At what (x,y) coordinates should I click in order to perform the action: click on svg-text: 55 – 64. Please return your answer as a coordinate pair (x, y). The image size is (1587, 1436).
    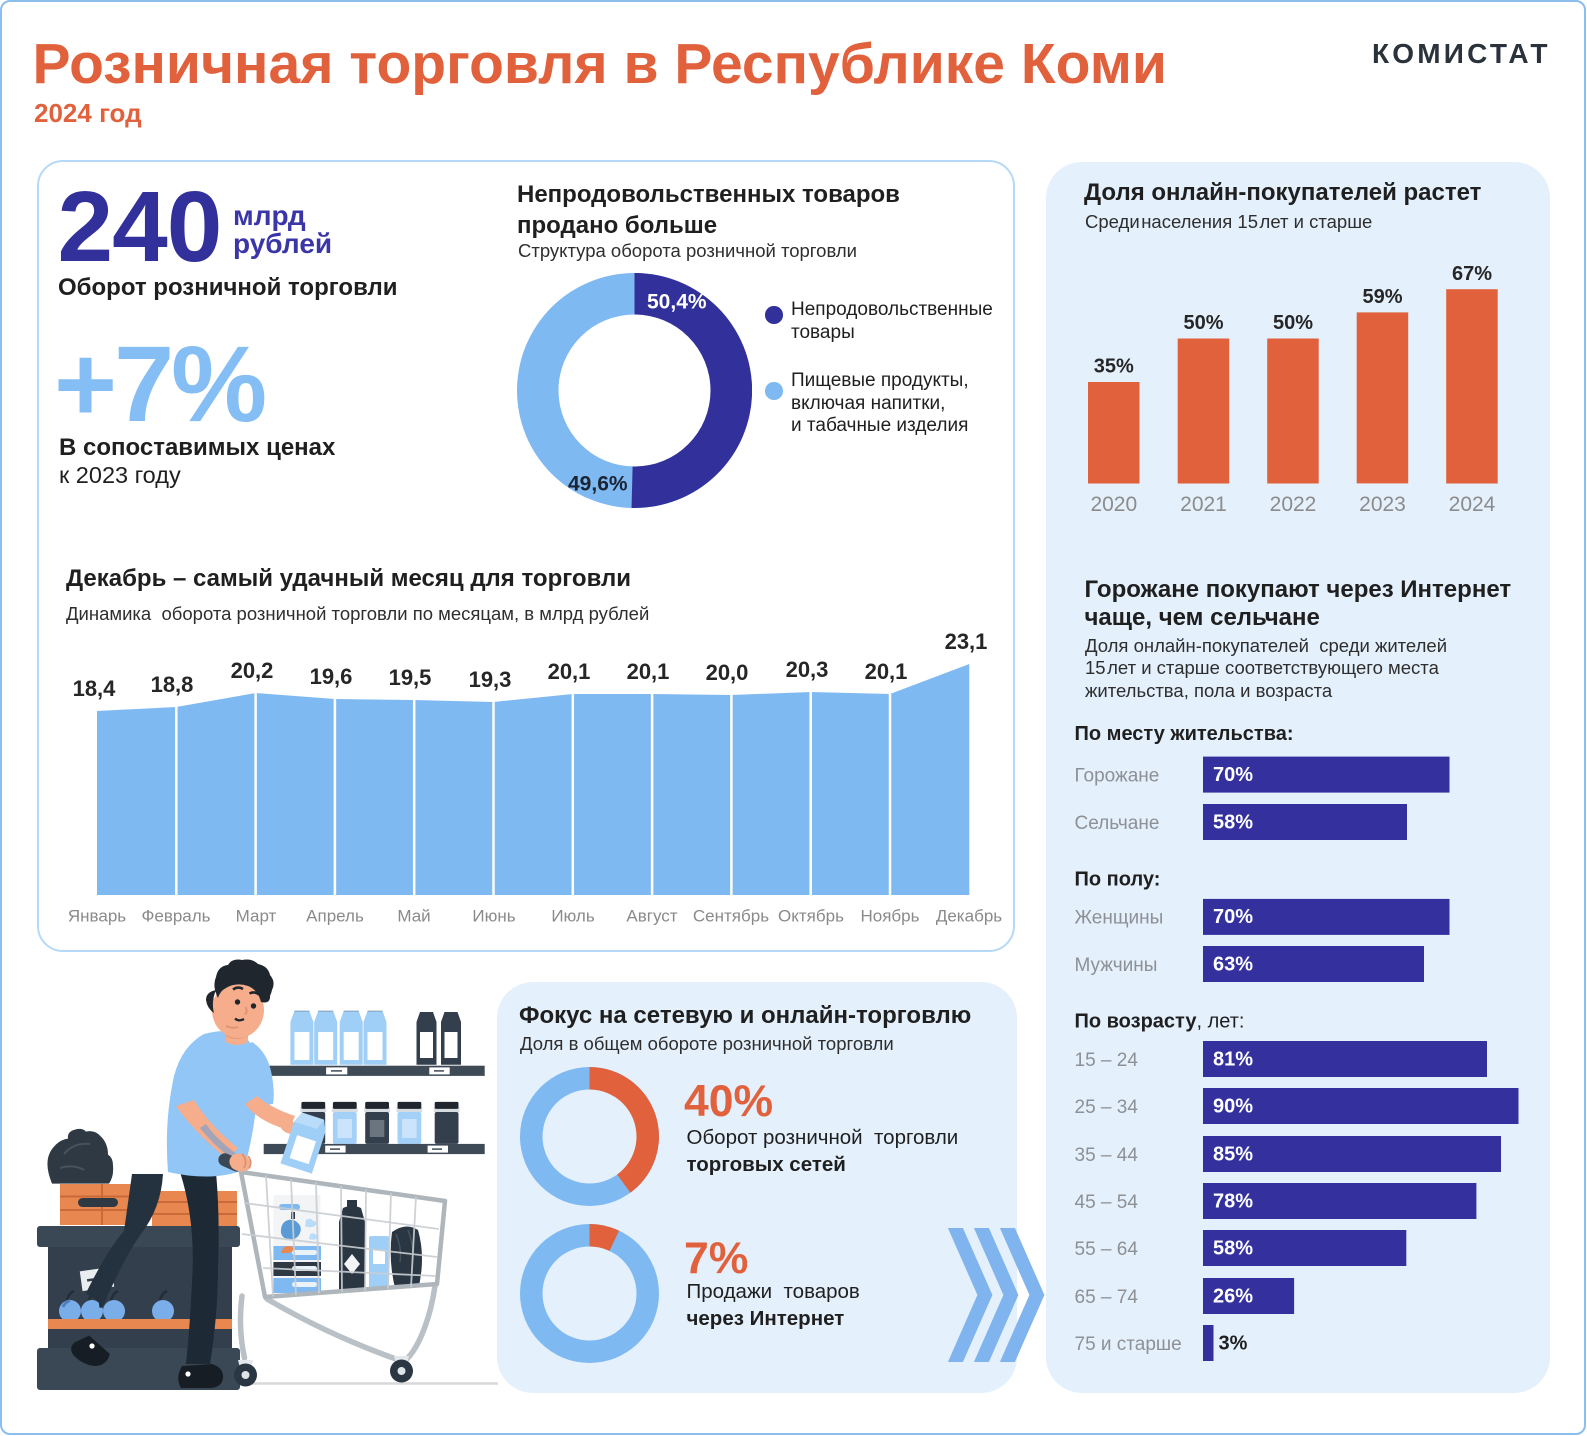
    Looking at the image, I should click on (1107, 1249).